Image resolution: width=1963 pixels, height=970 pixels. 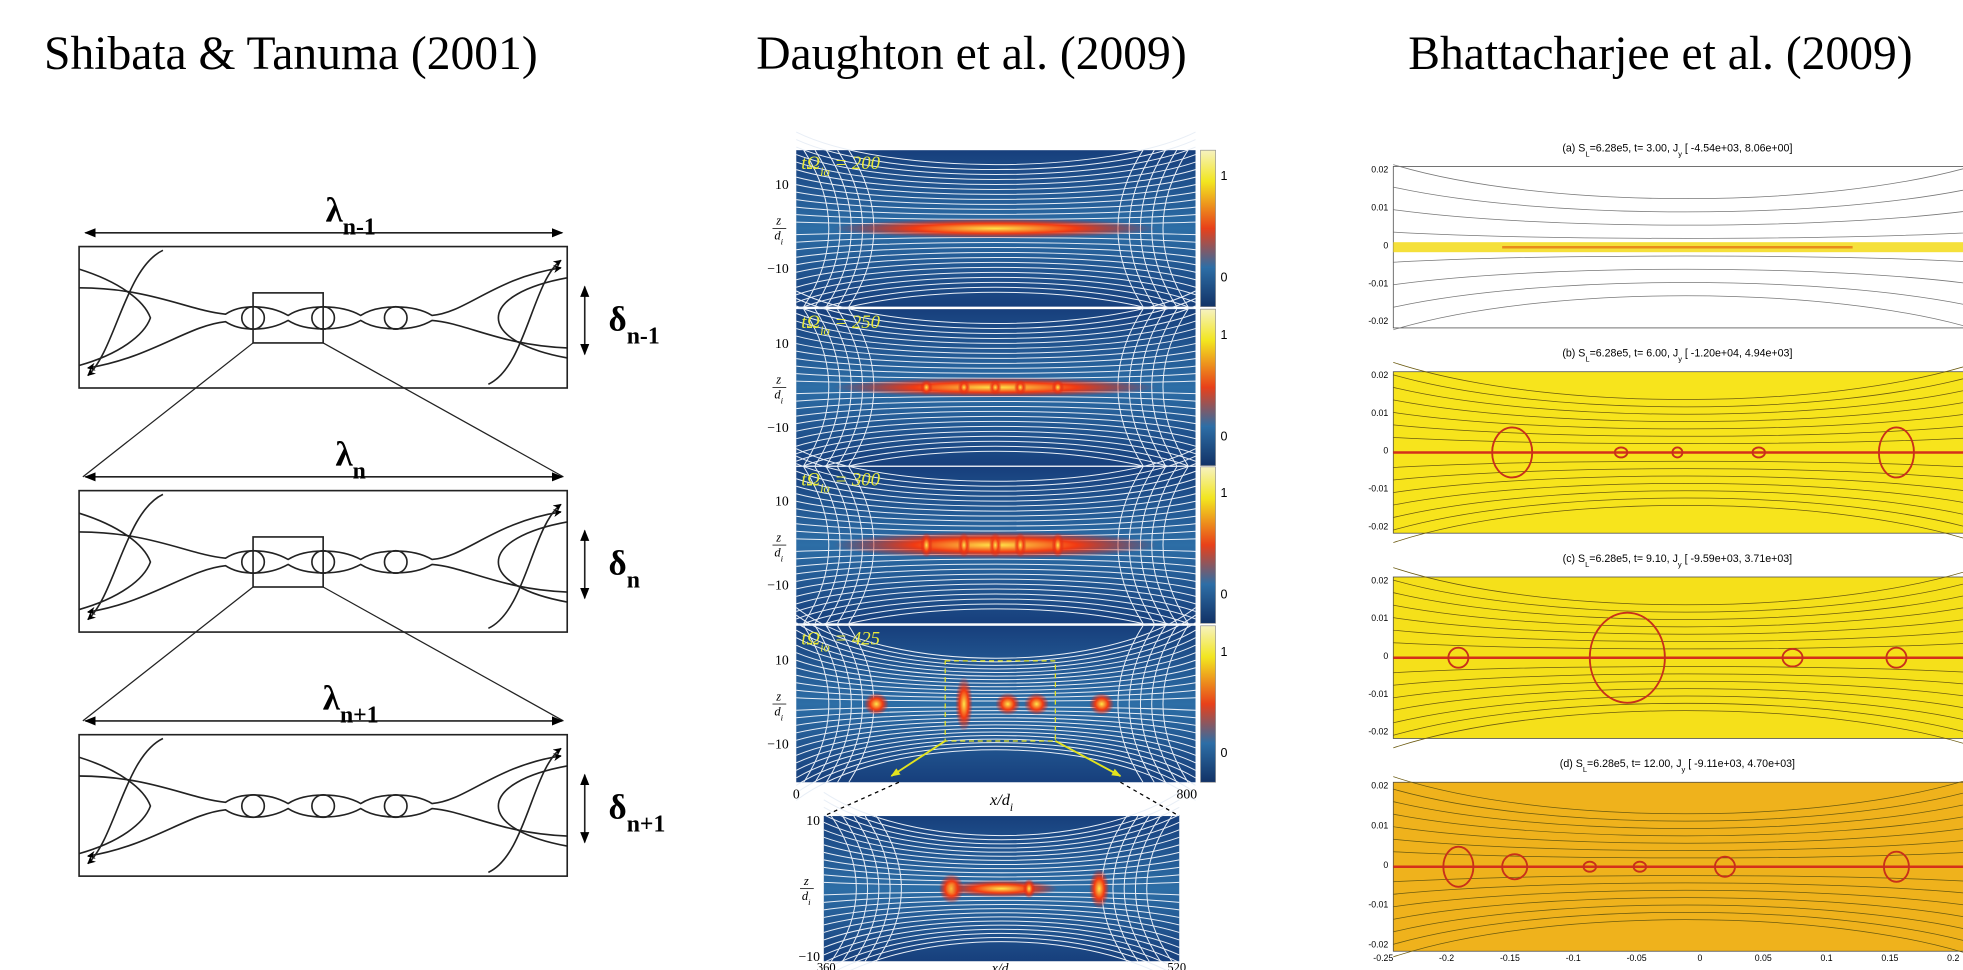 I want to click on x-tick: 520, so click(x=1176, y=965).